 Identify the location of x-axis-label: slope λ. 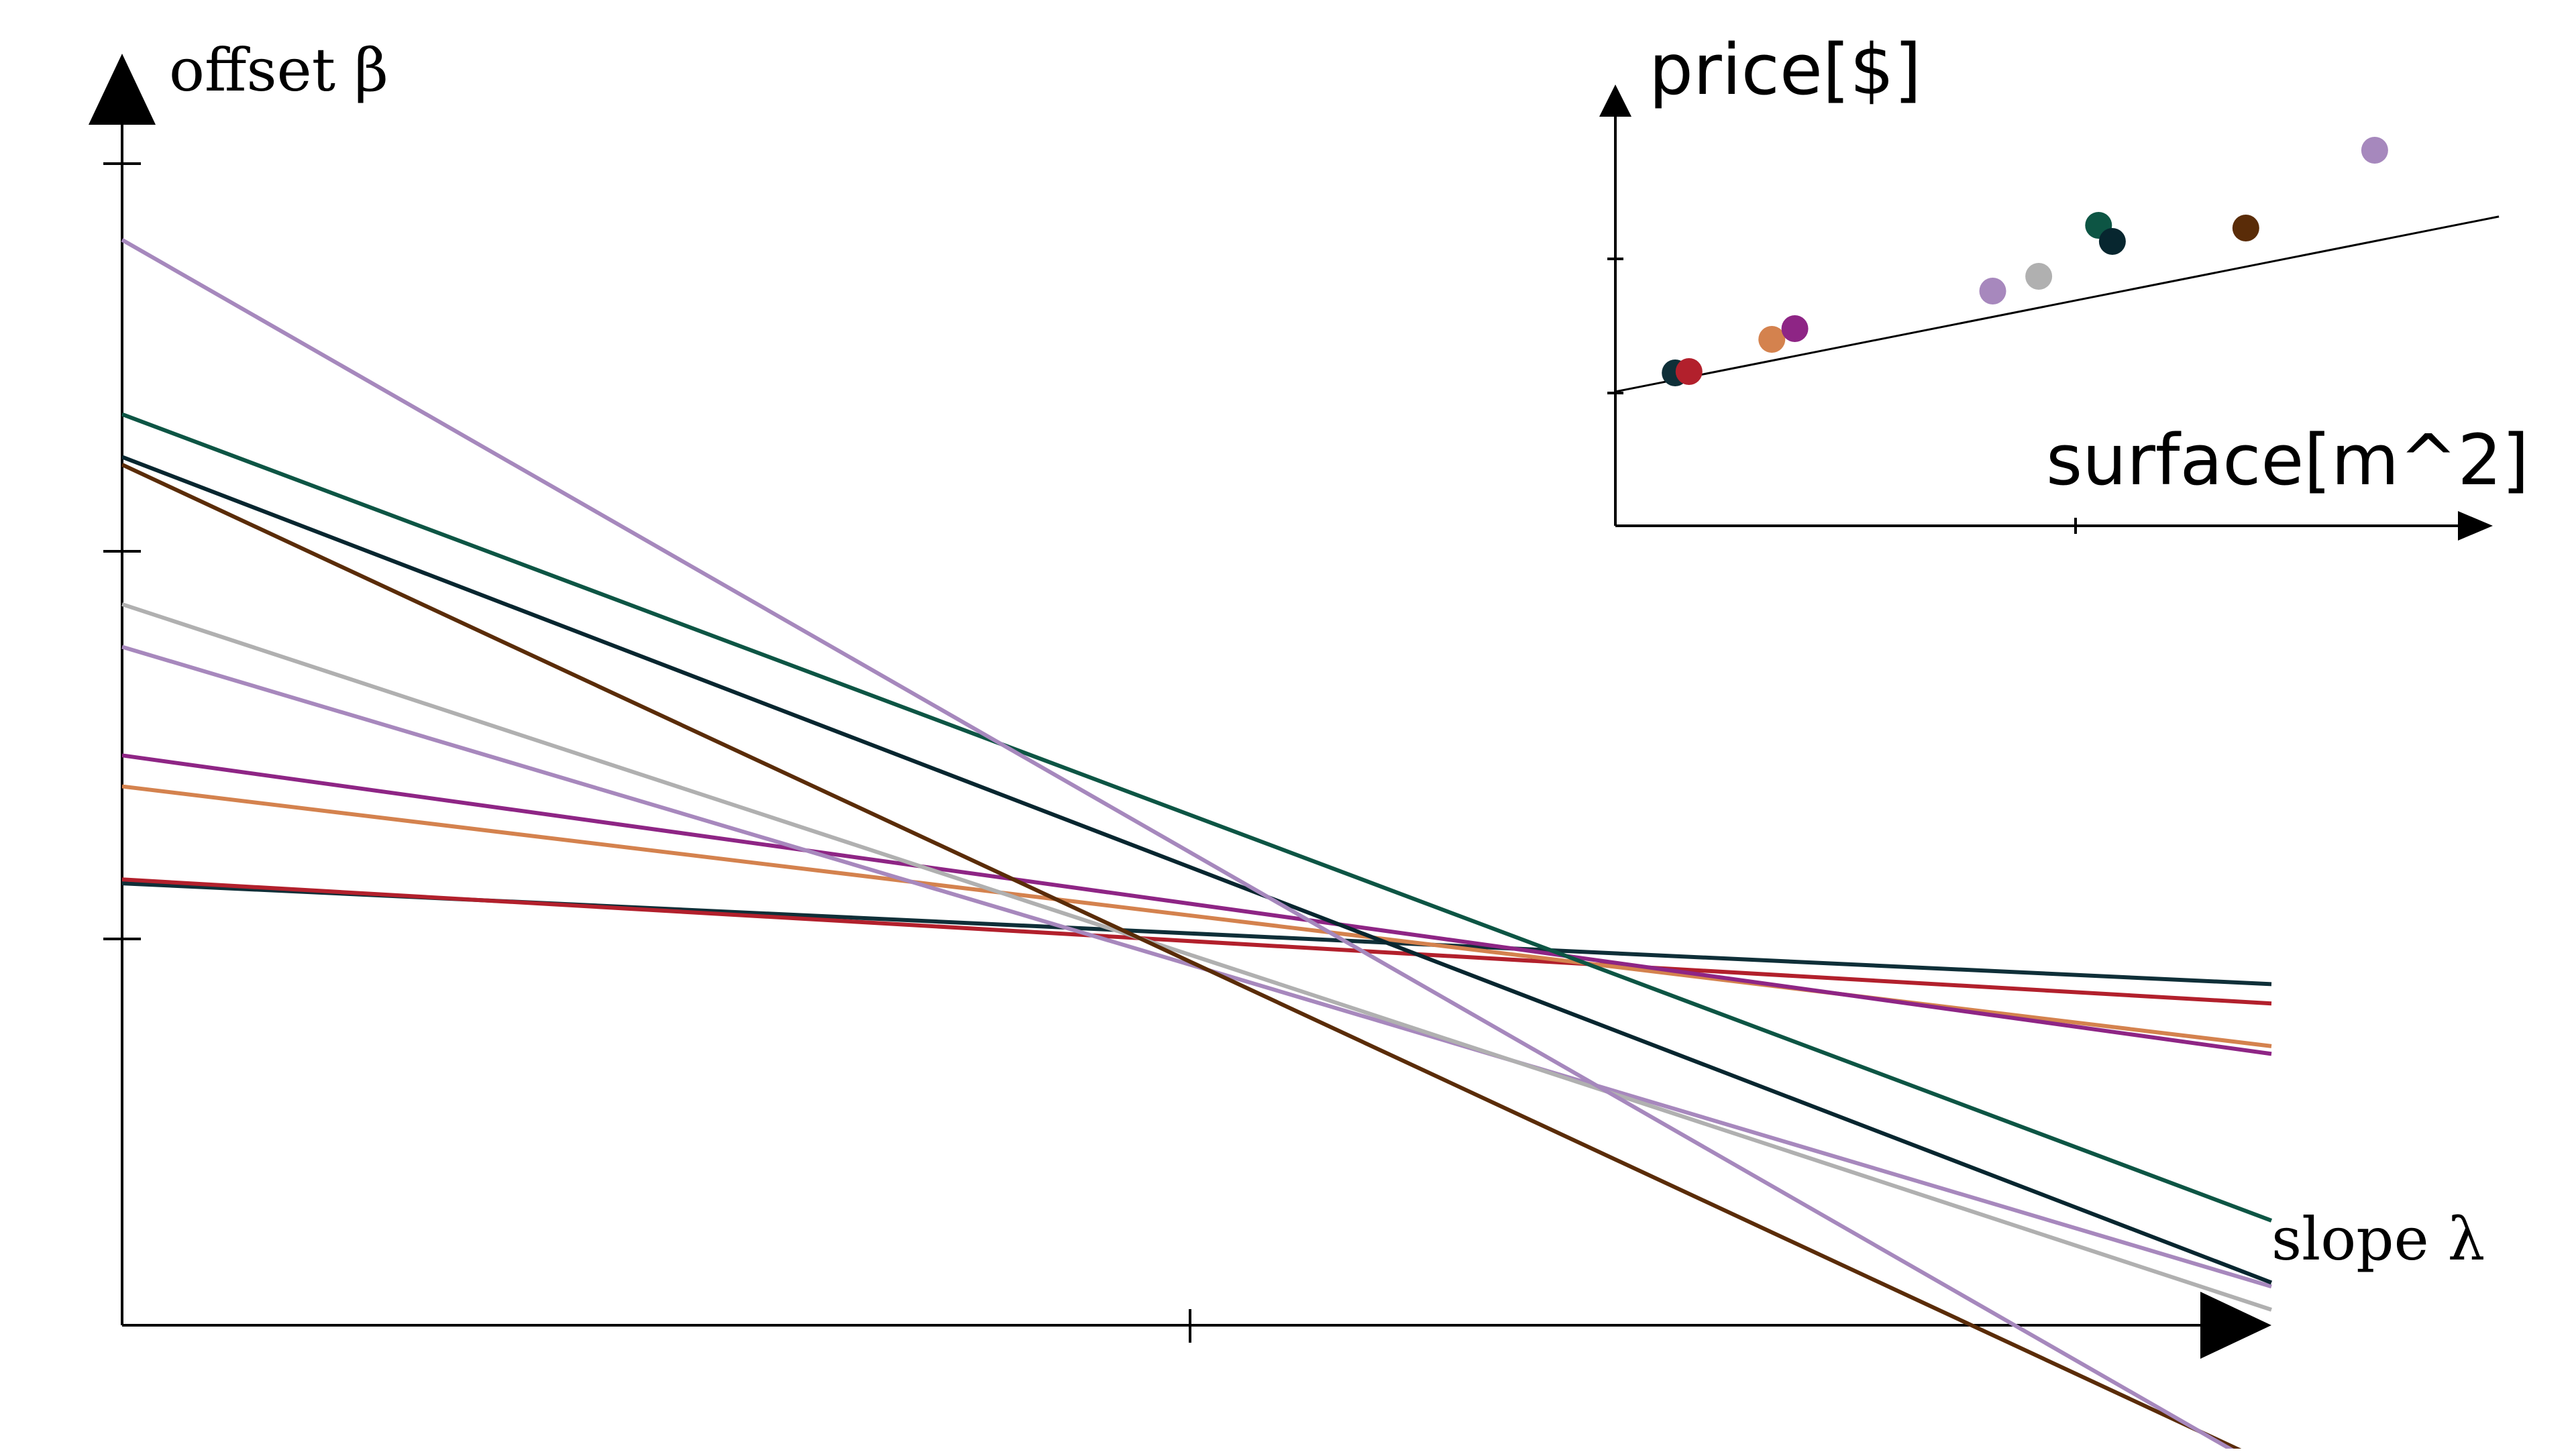
(2378, 1239).